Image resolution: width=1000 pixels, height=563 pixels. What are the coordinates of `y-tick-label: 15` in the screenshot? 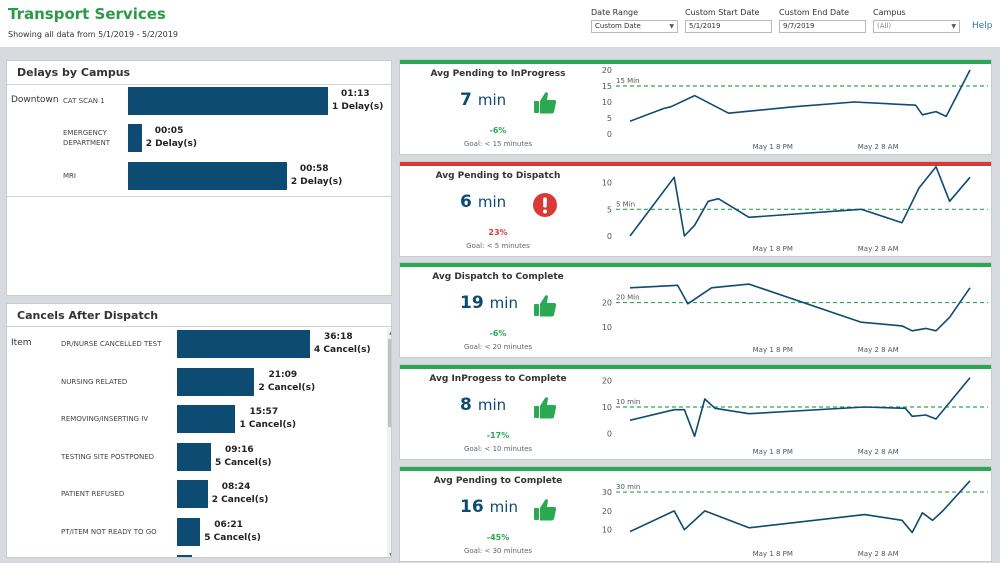 It's located at (607, 86).